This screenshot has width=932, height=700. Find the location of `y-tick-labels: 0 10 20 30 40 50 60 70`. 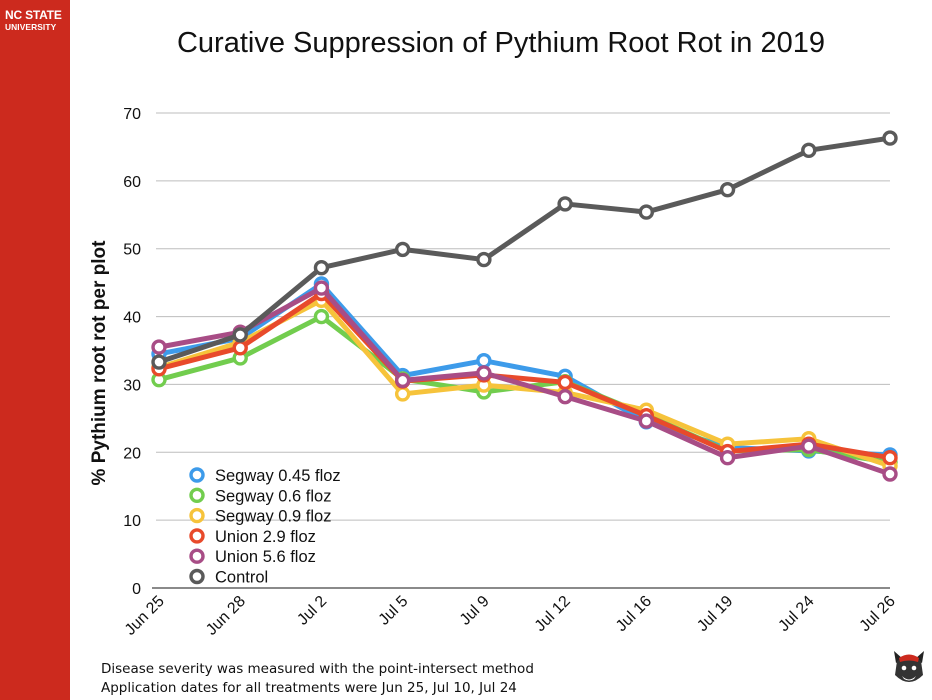

y-tick-labels: 0 10 20 30 40 50 60 70 is located at coordinates (132, 352).